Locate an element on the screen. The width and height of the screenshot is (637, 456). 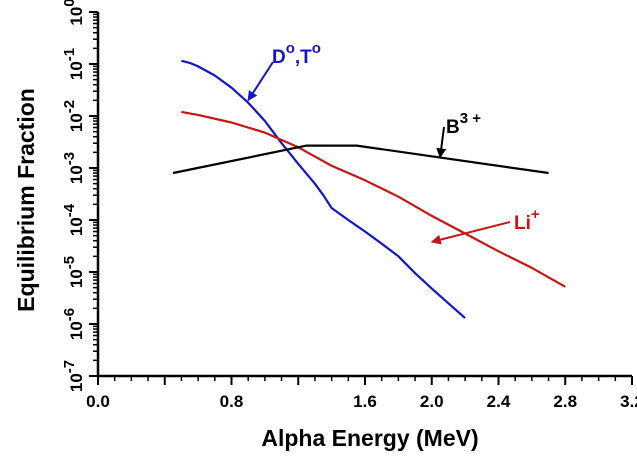
x-tick-label: 2.0 is located at coordinates (432, 401).